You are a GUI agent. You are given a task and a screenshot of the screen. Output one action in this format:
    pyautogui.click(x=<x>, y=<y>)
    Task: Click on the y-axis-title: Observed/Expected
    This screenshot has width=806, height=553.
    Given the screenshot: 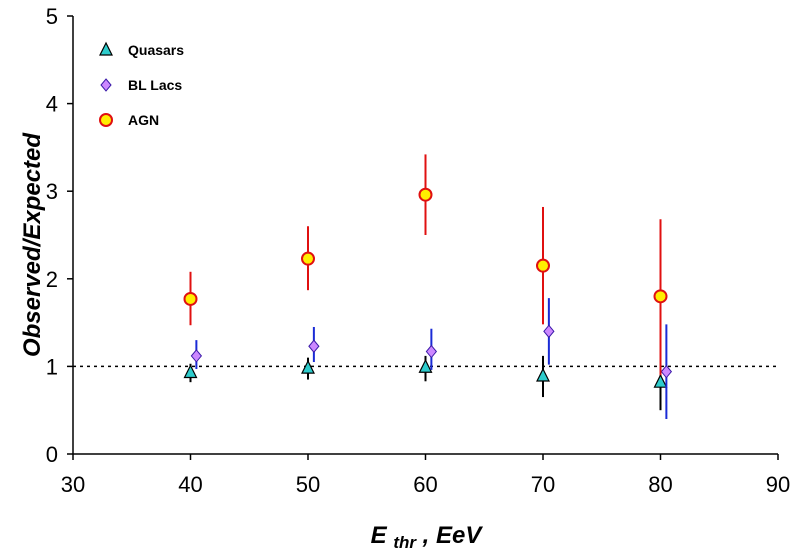 What is the action you would take?
    pyautogui.click(x=32, y=244)
    